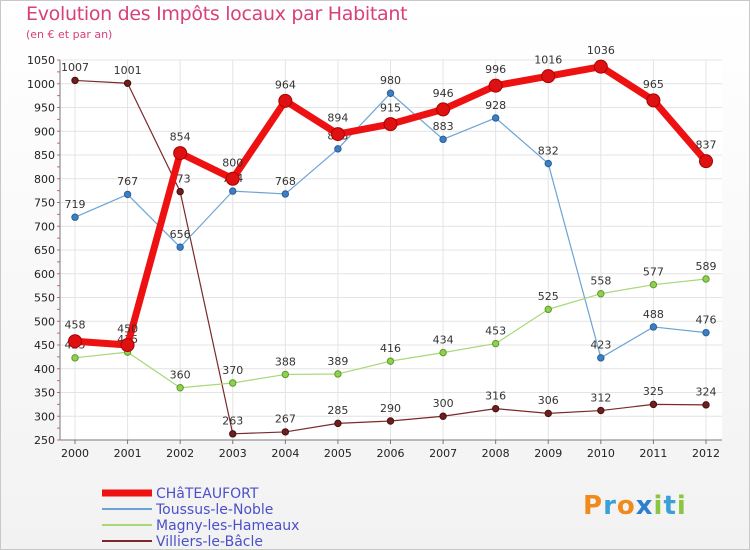  What do you see at coordinates (443, 339) in the screenshot?
I see `data-label-magny: 434` at bounding box center [443, 339].